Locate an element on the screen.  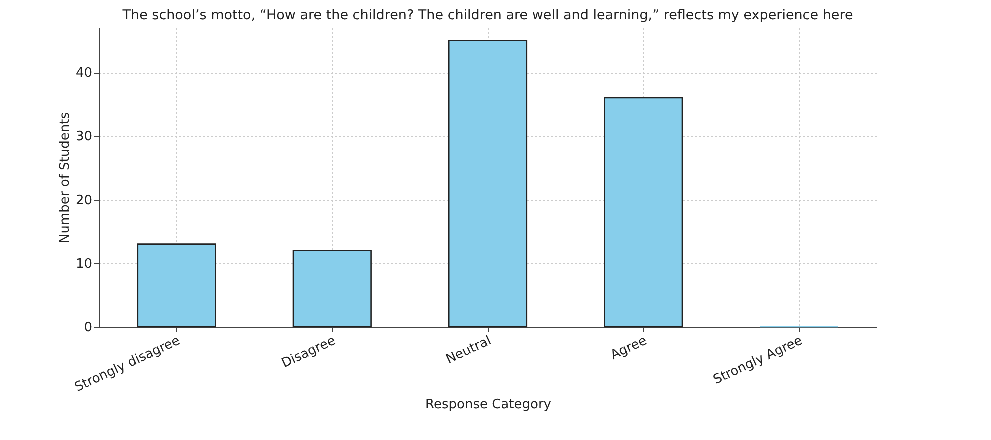
y-tick-label: 40 is located at coordinates (84, 74).